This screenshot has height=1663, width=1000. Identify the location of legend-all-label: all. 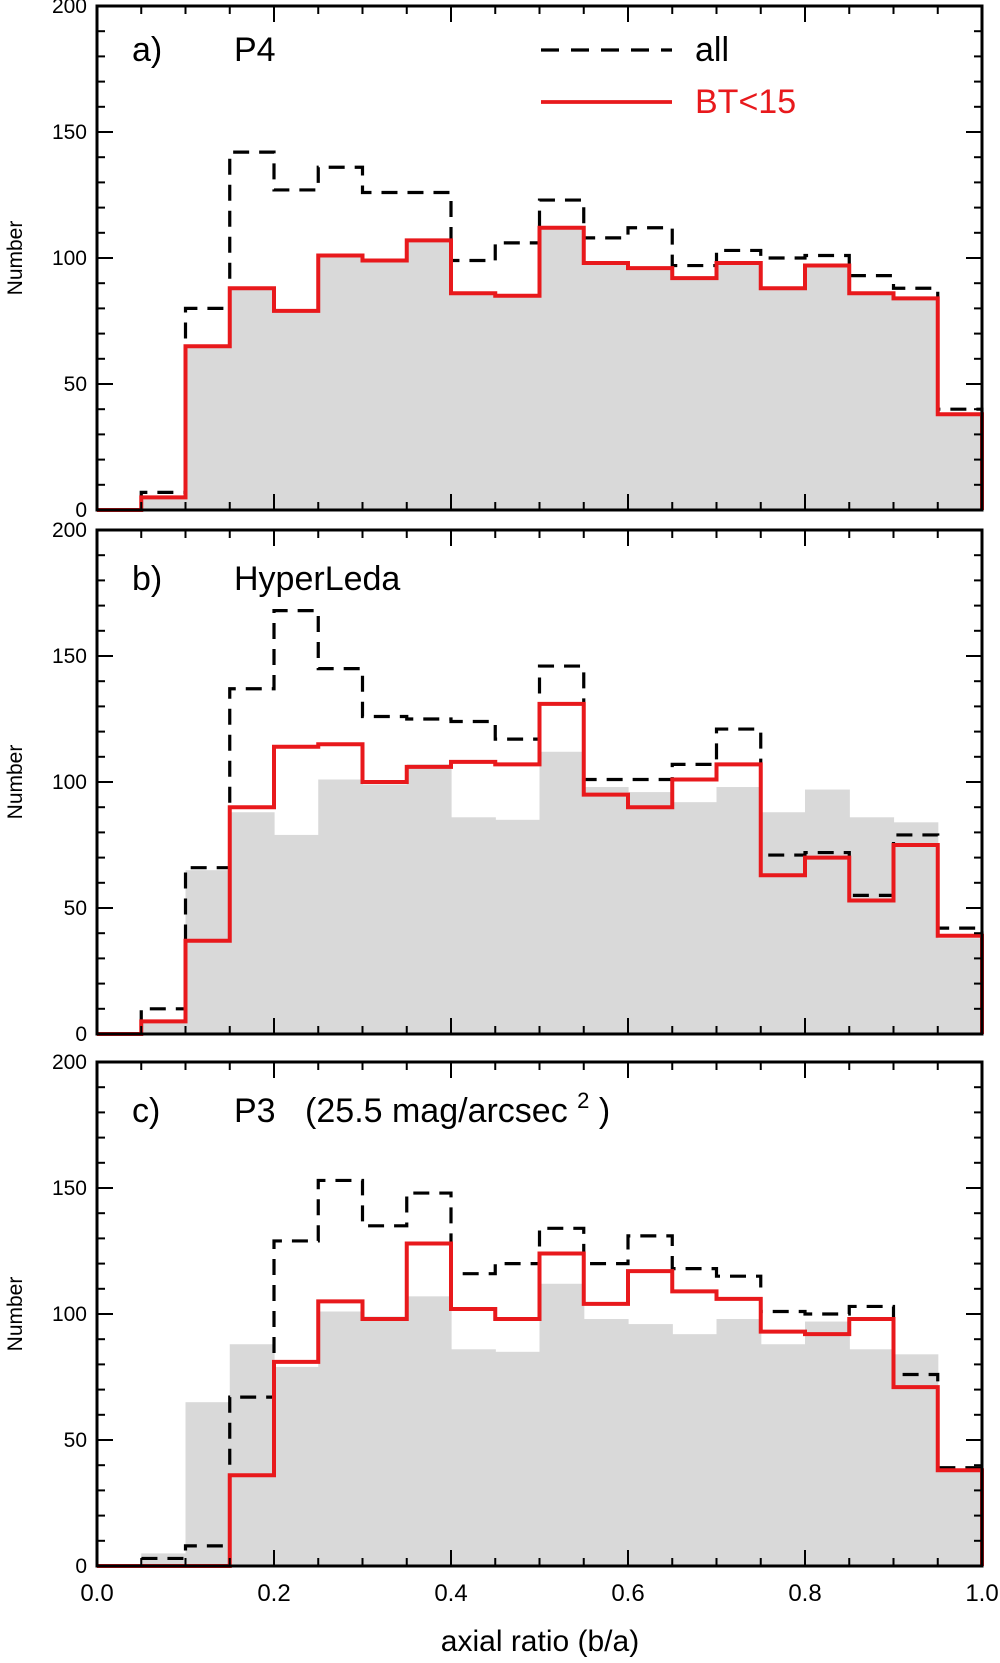
(712, 50).